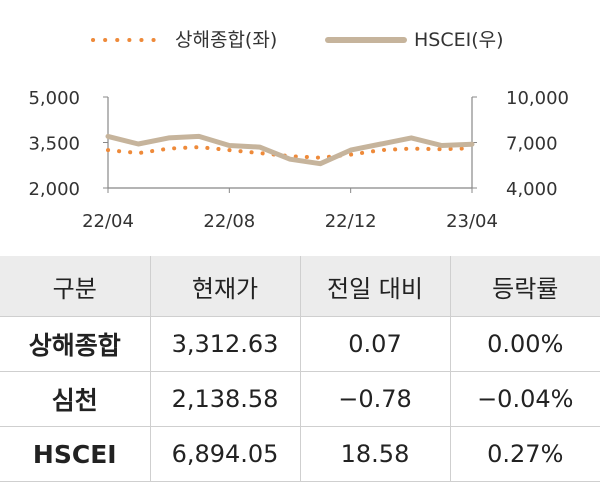 This screenshot has width=600, height=482. I want to click on table-row: 심천 2,138.58 −0.78 −0.04%, so click(300, 399).